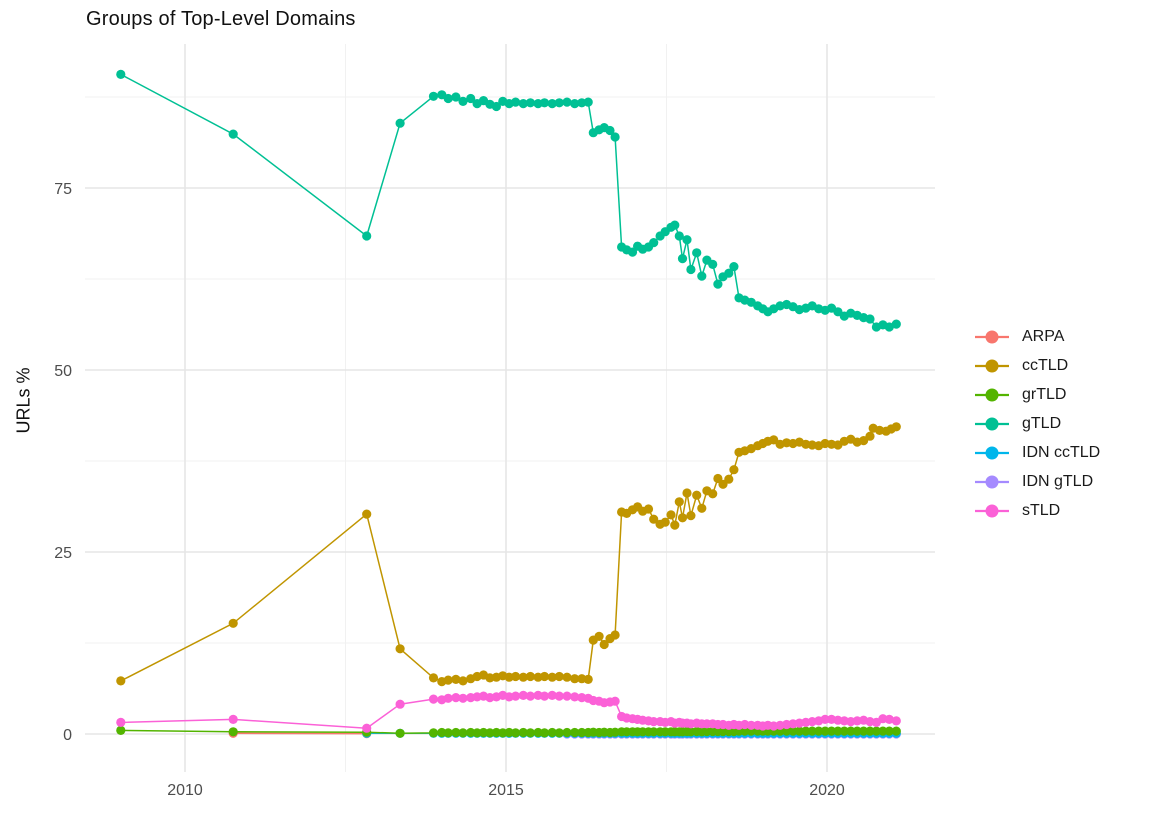 This screenshot has width=1164, height=827. I want to click on legend-label: sTLD, so click(1041, 510).